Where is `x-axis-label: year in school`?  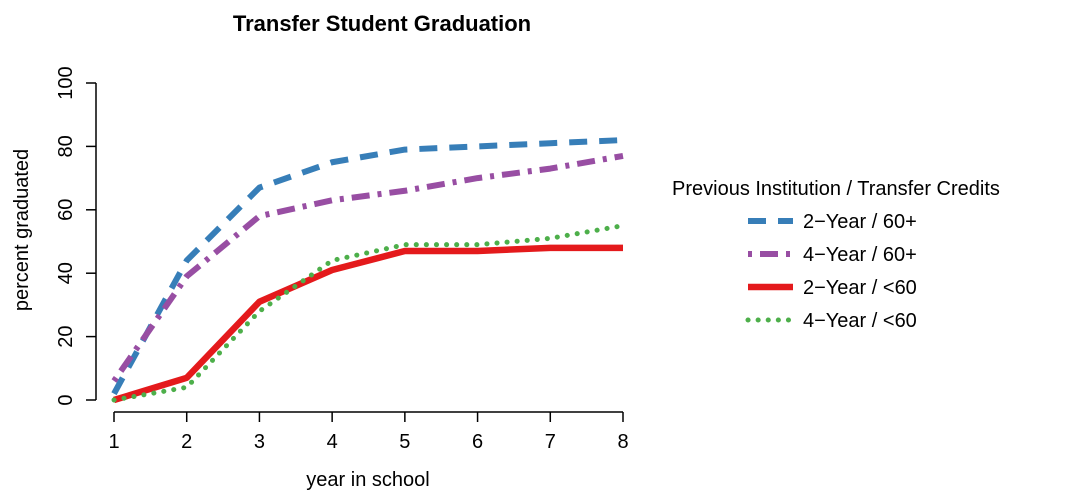
x-axis-label: year in school is located at coordinates (367, 480).